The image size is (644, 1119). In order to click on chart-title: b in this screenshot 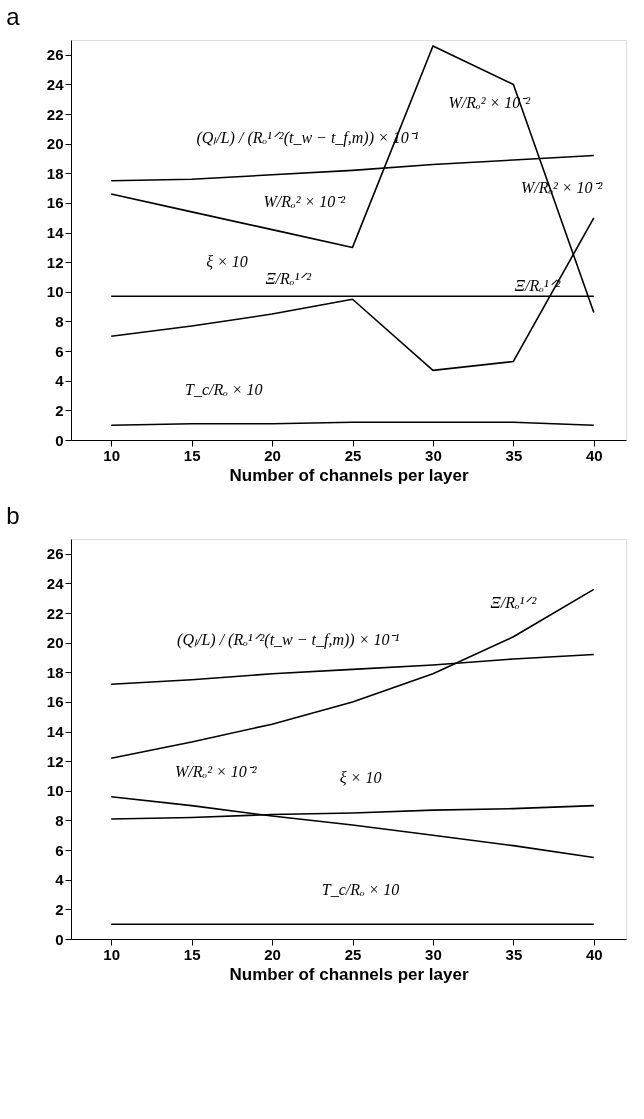, I will do `click(13, 515)`.